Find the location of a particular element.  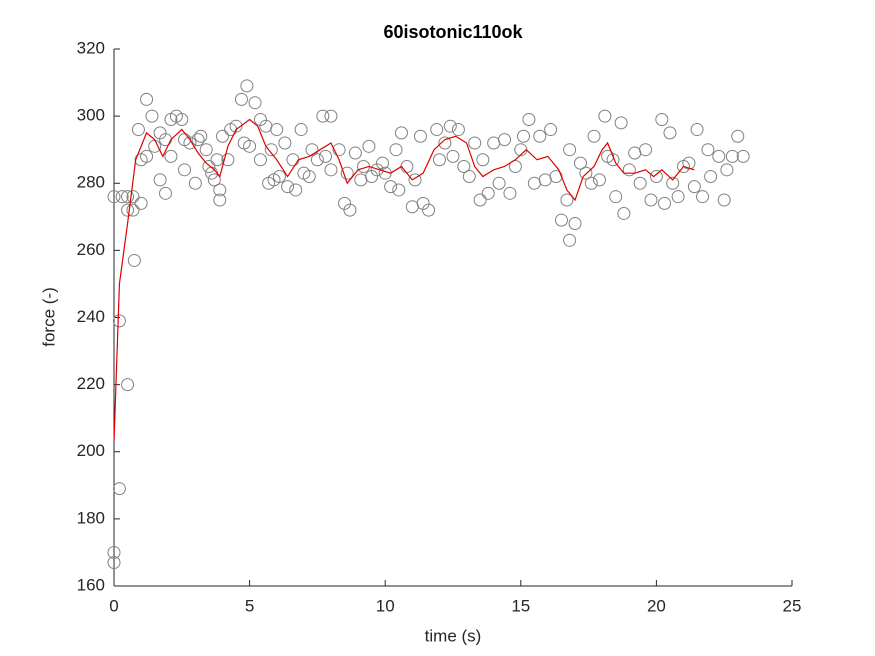

chart-title: 60isotonic110ok is located at coordinates (453, 32).